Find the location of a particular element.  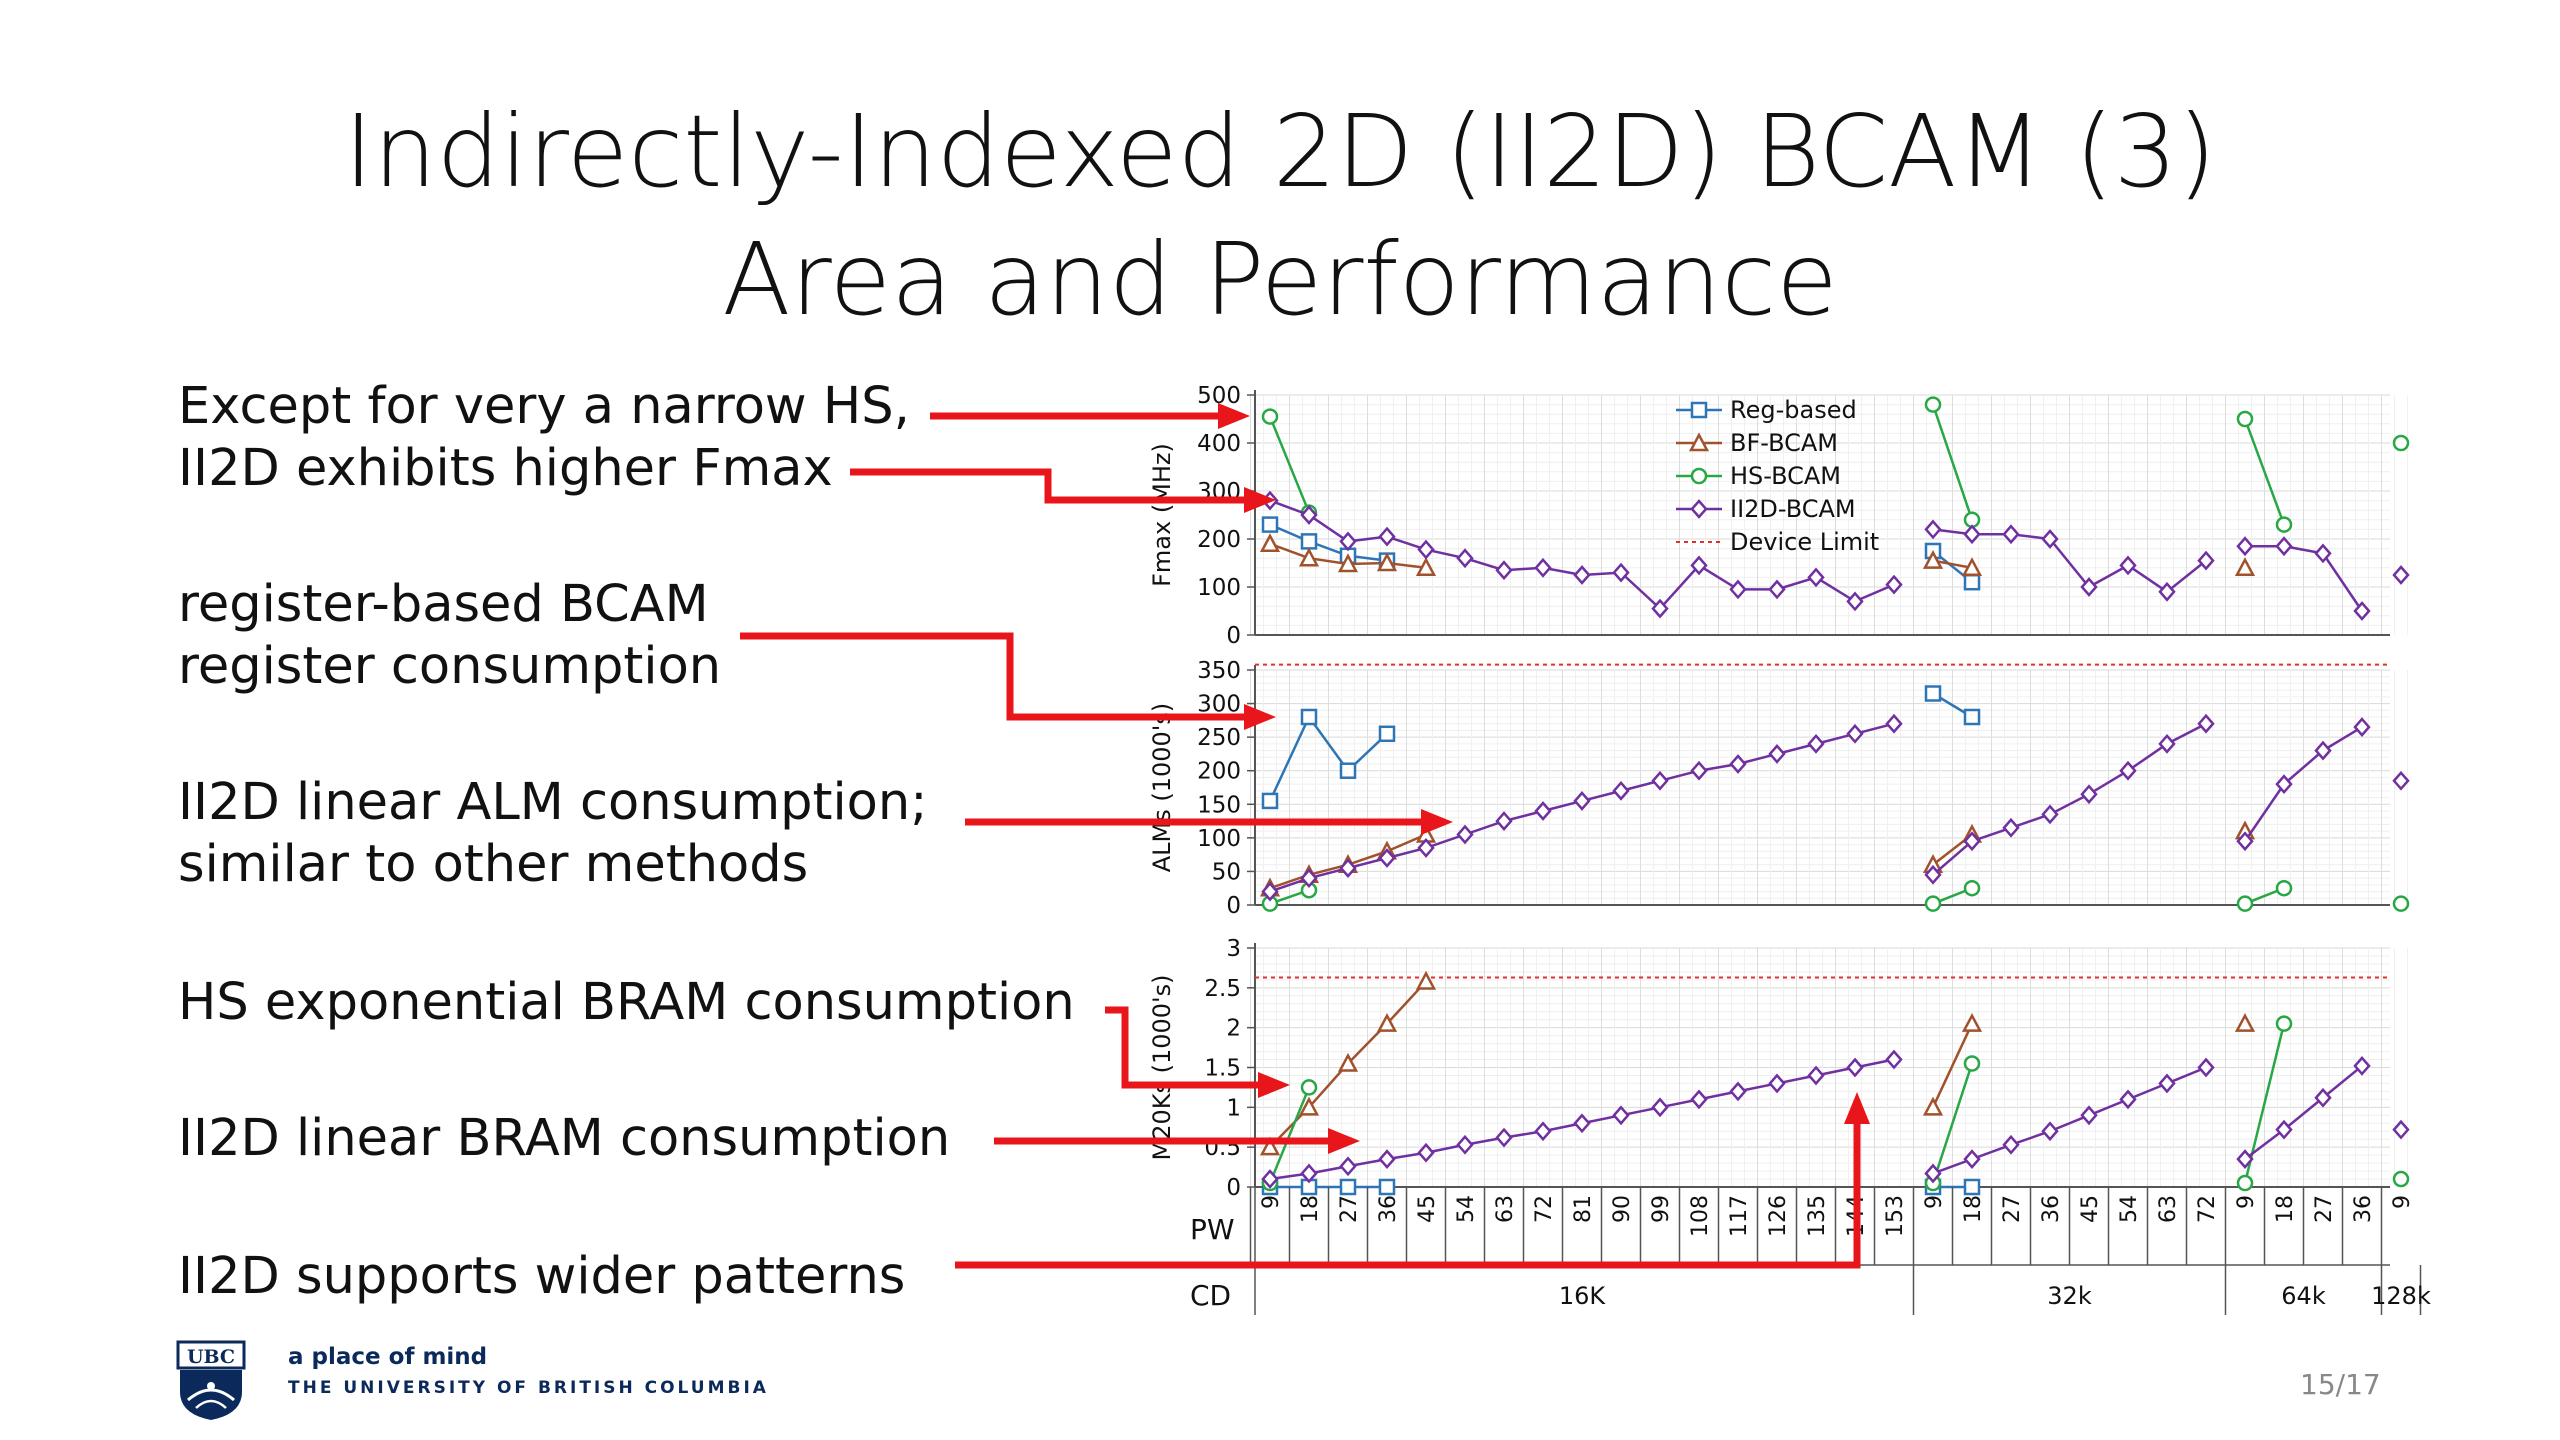

arrow-ii2d-bram-head is located at coordinates (1344, 1141).